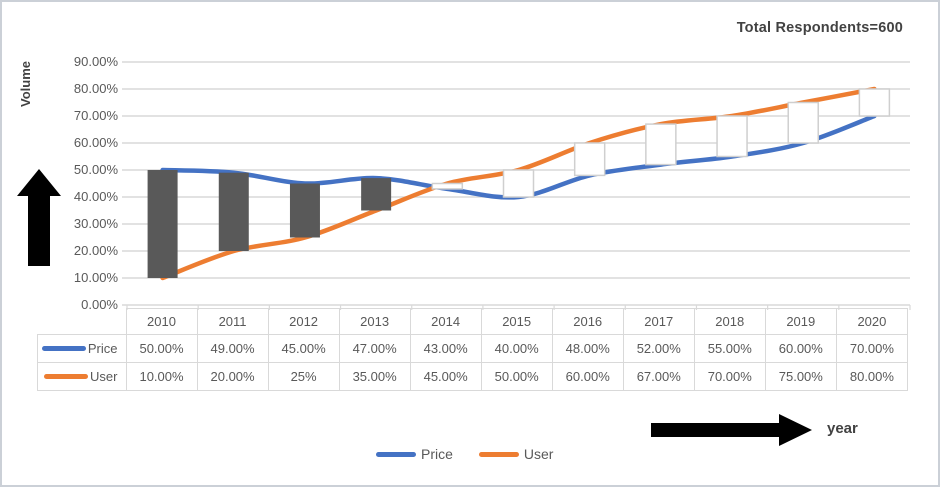 This screenshot has width=940, height=487. What do you see at coordinates (538, 454) in the screenshot?
I see `legend-label: User` at bounding box center [538, 454].